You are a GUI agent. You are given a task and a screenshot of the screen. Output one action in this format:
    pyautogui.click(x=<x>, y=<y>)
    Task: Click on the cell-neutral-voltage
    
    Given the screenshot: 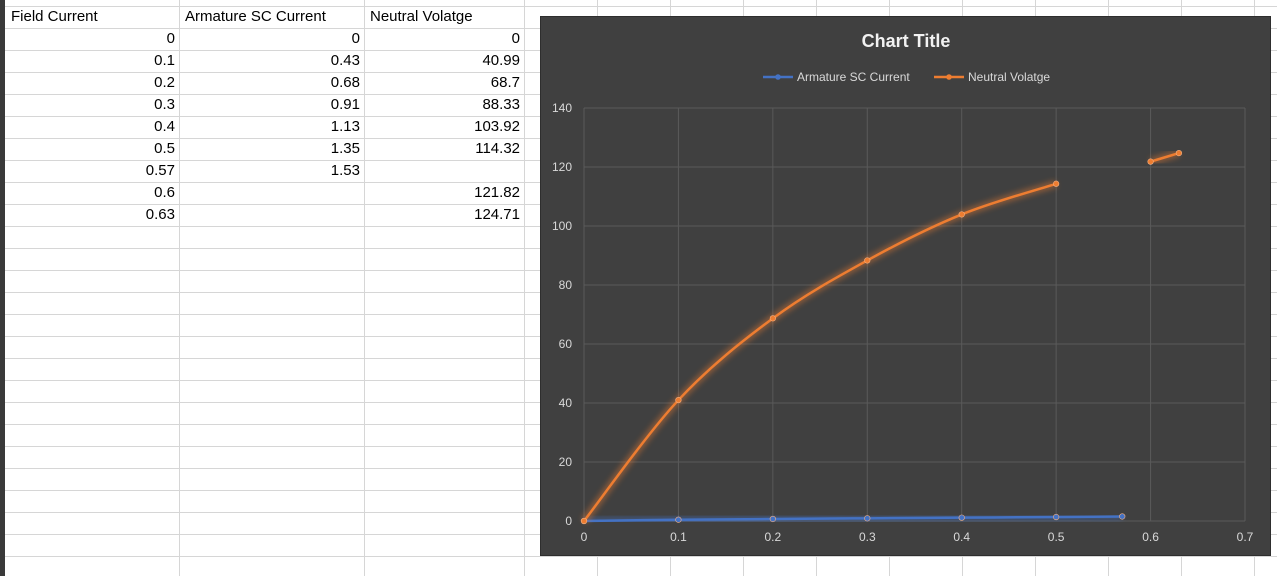 What is the action you would take?
    pyautogui.click(x=444, y=171)
    